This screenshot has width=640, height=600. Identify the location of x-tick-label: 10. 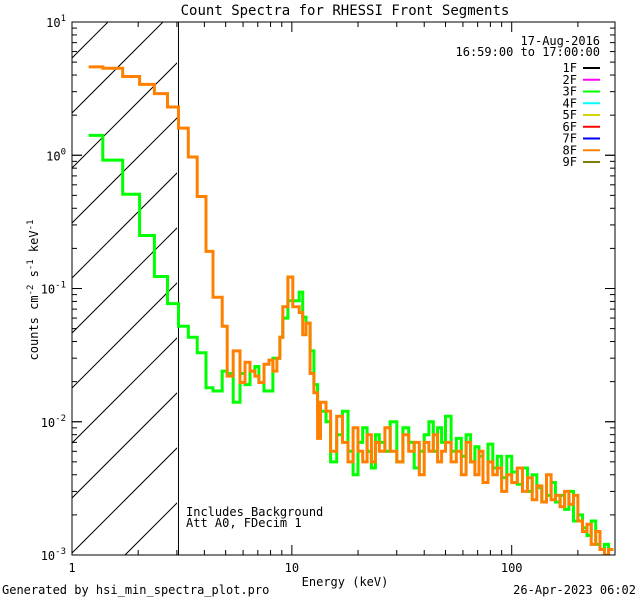
(292, 568).